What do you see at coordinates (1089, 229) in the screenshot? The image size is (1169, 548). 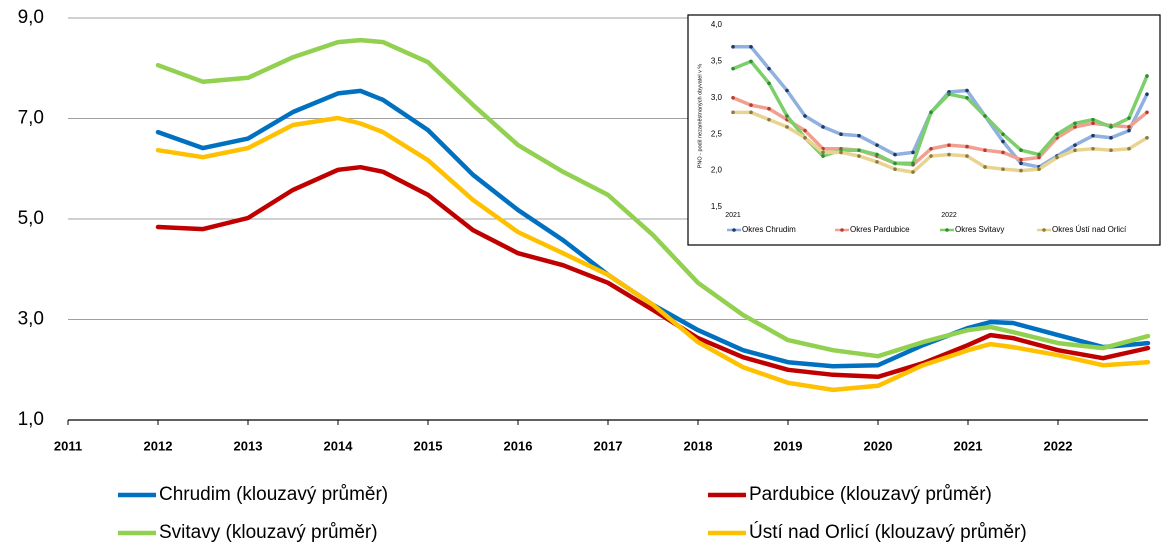 I see `legend-label: Okres Ústí nad Orlicí` at bounding box center [1089, 229].